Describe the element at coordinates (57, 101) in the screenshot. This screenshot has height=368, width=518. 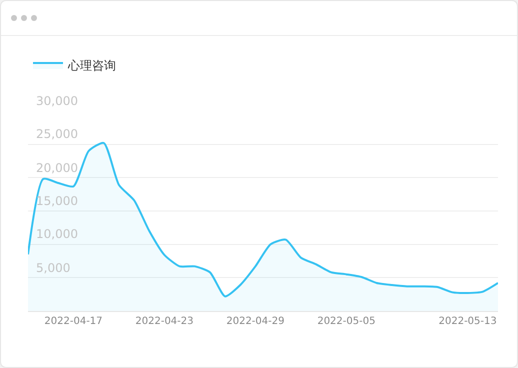
I see `y-tick-label: 30,000` at that location.